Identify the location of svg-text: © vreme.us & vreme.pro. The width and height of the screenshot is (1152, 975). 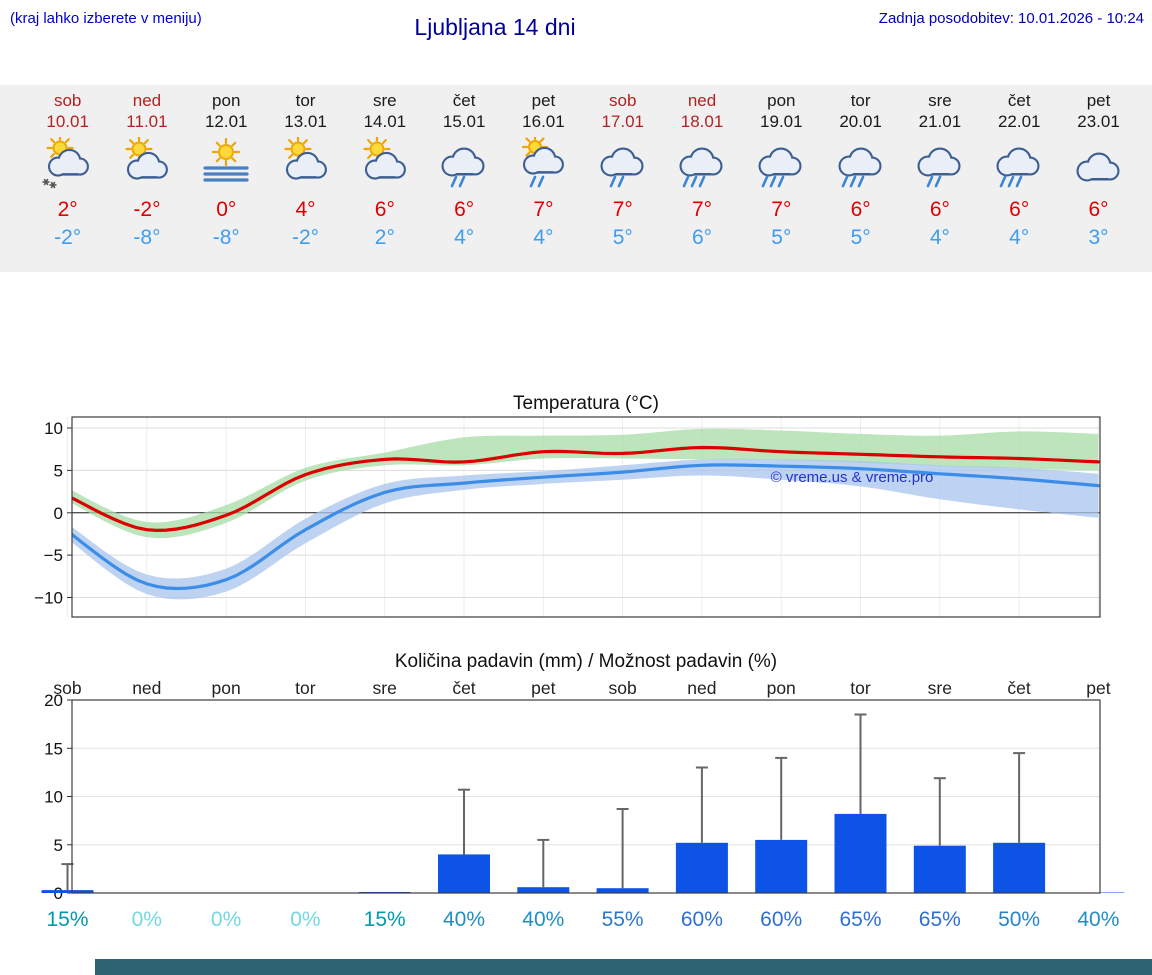
(852, 477).